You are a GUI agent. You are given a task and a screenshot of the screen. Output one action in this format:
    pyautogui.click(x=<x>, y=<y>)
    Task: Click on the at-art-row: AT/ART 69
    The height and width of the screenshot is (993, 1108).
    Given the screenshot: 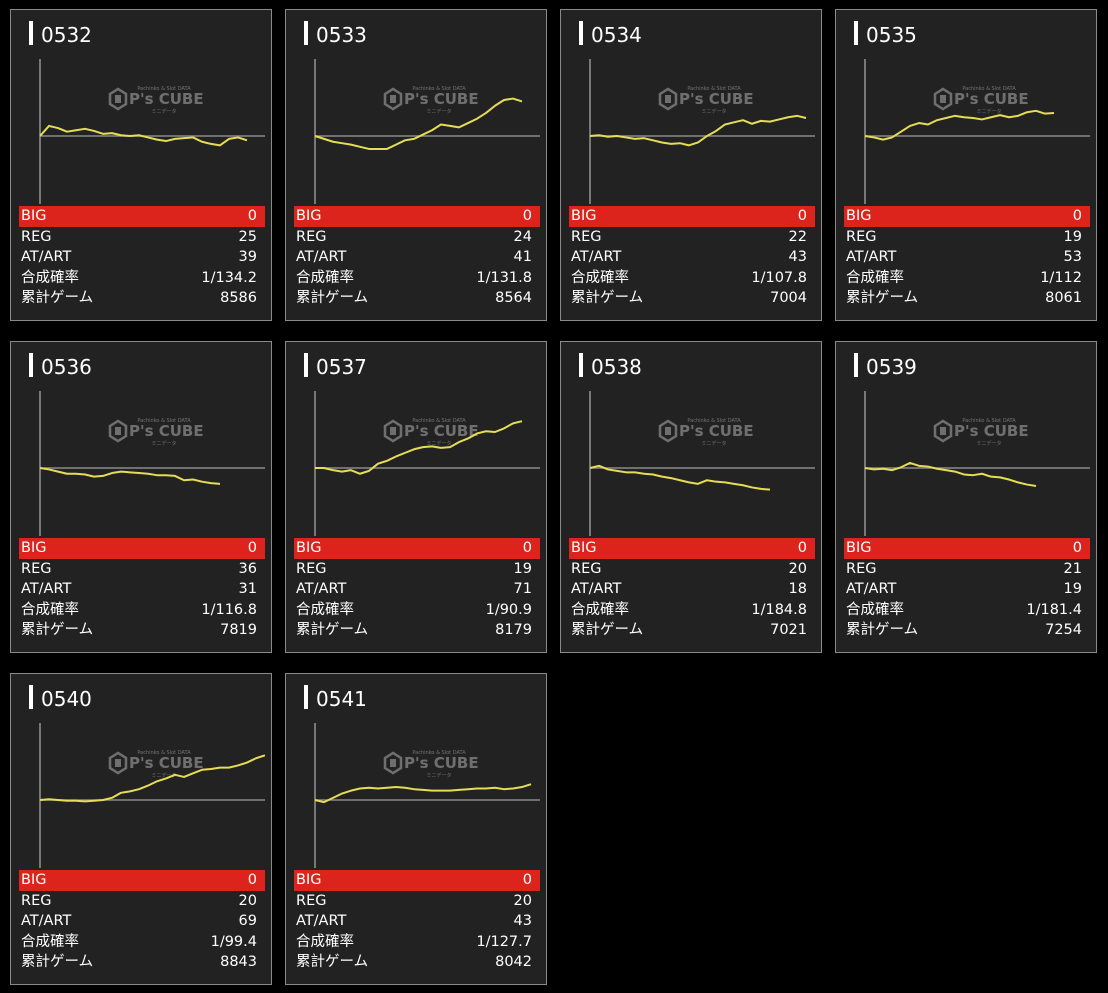 What is the action you would take?
    pyautogui.click(x=142, y=921)
    